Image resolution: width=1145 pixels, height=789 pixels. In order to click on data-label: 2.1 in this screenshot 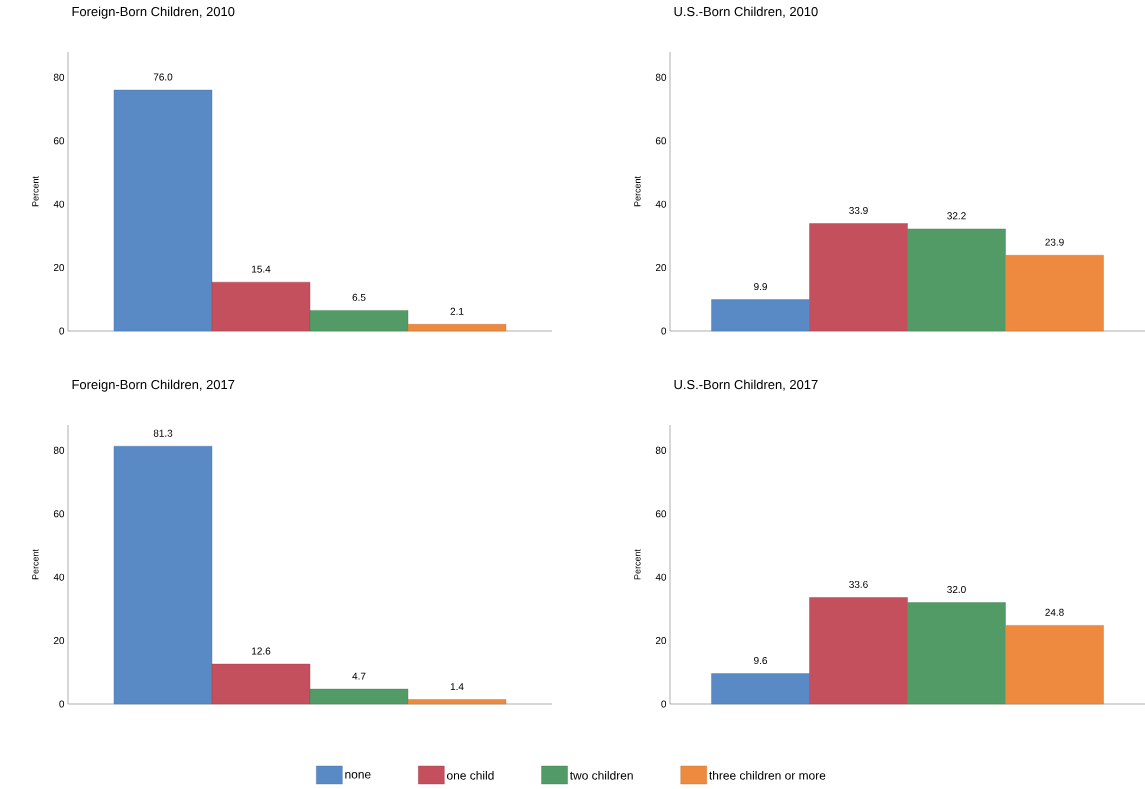, I will do `click(457, 311)`.